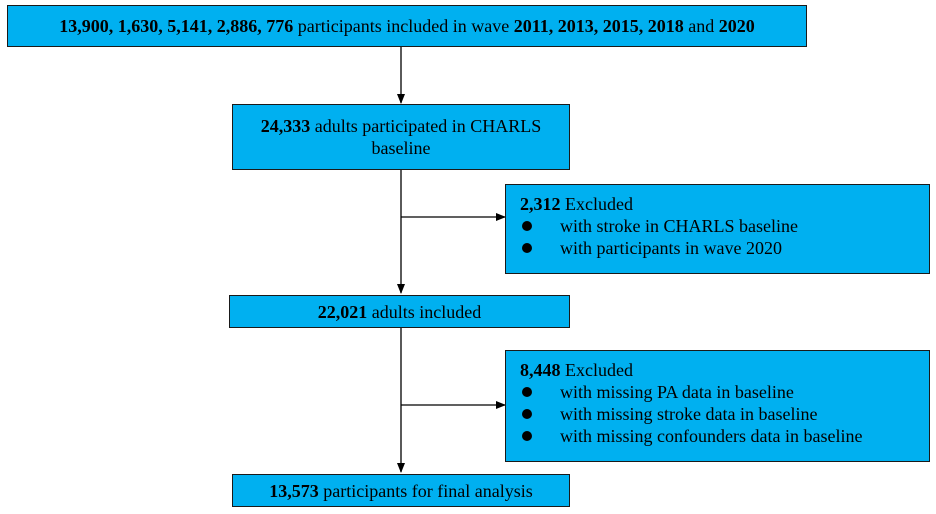 This screenshot has height=514, width=936. What do you see at coordinates (401, 148) in the screenshot?
I see `baseline-label-line2: baseline` at bounding box center [401, 148].